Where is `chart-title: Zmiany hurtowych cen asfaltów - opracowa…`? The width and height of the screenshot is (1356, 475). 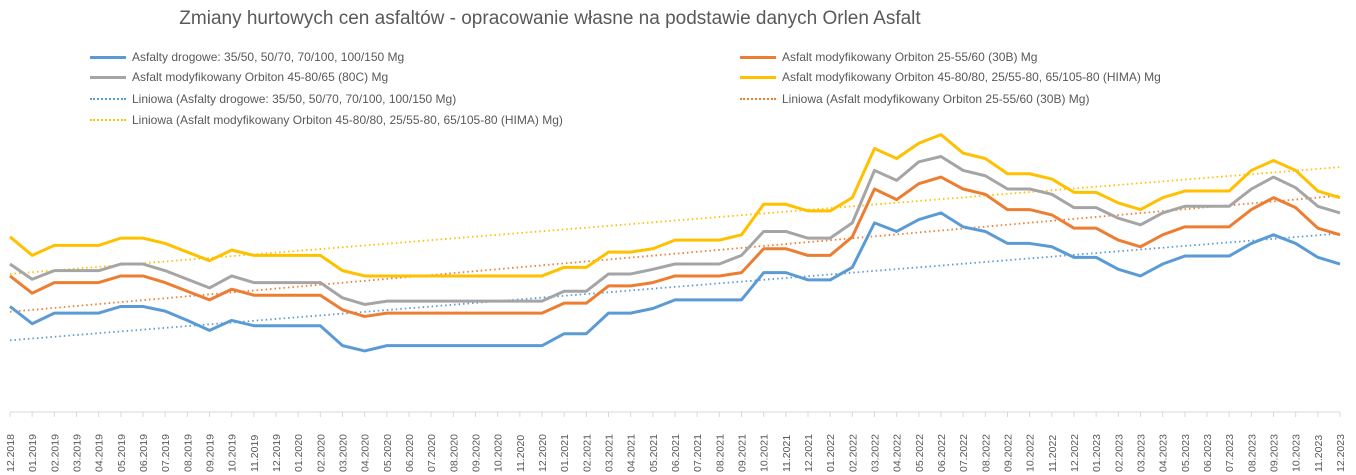
chart-title: Zmiany hurtowych cen asfaltów - opracowa… is located at coordinates (550, 18).